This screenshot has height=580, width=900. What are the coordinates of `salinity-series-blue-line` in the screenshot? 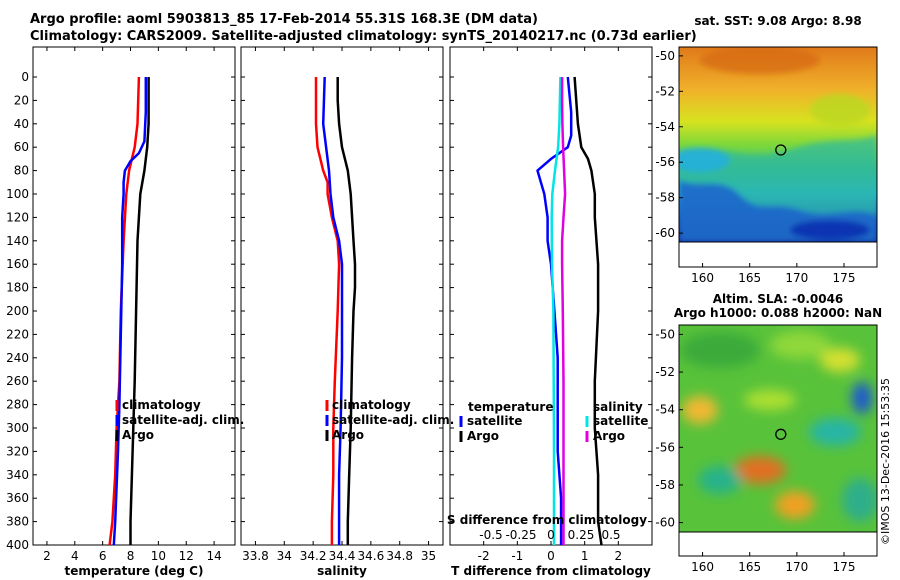 It's located at (332, 310).